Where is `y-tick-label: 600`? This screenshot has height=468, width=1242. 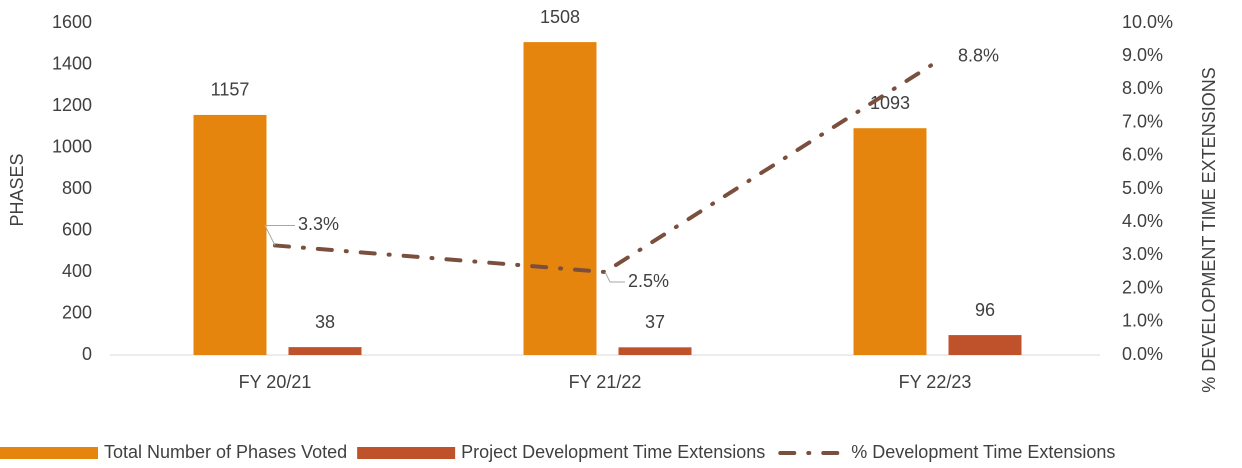 y-tick-label: 600 is located at coordinates (77, 229).